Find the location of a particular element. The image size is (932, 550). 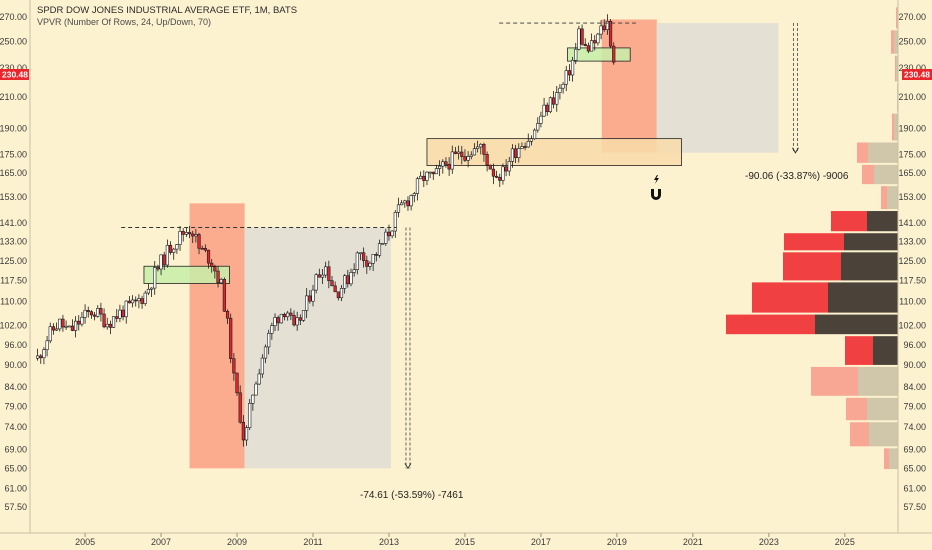

y-tick-label-right: 69.00 is located at coordinates (914, 449).